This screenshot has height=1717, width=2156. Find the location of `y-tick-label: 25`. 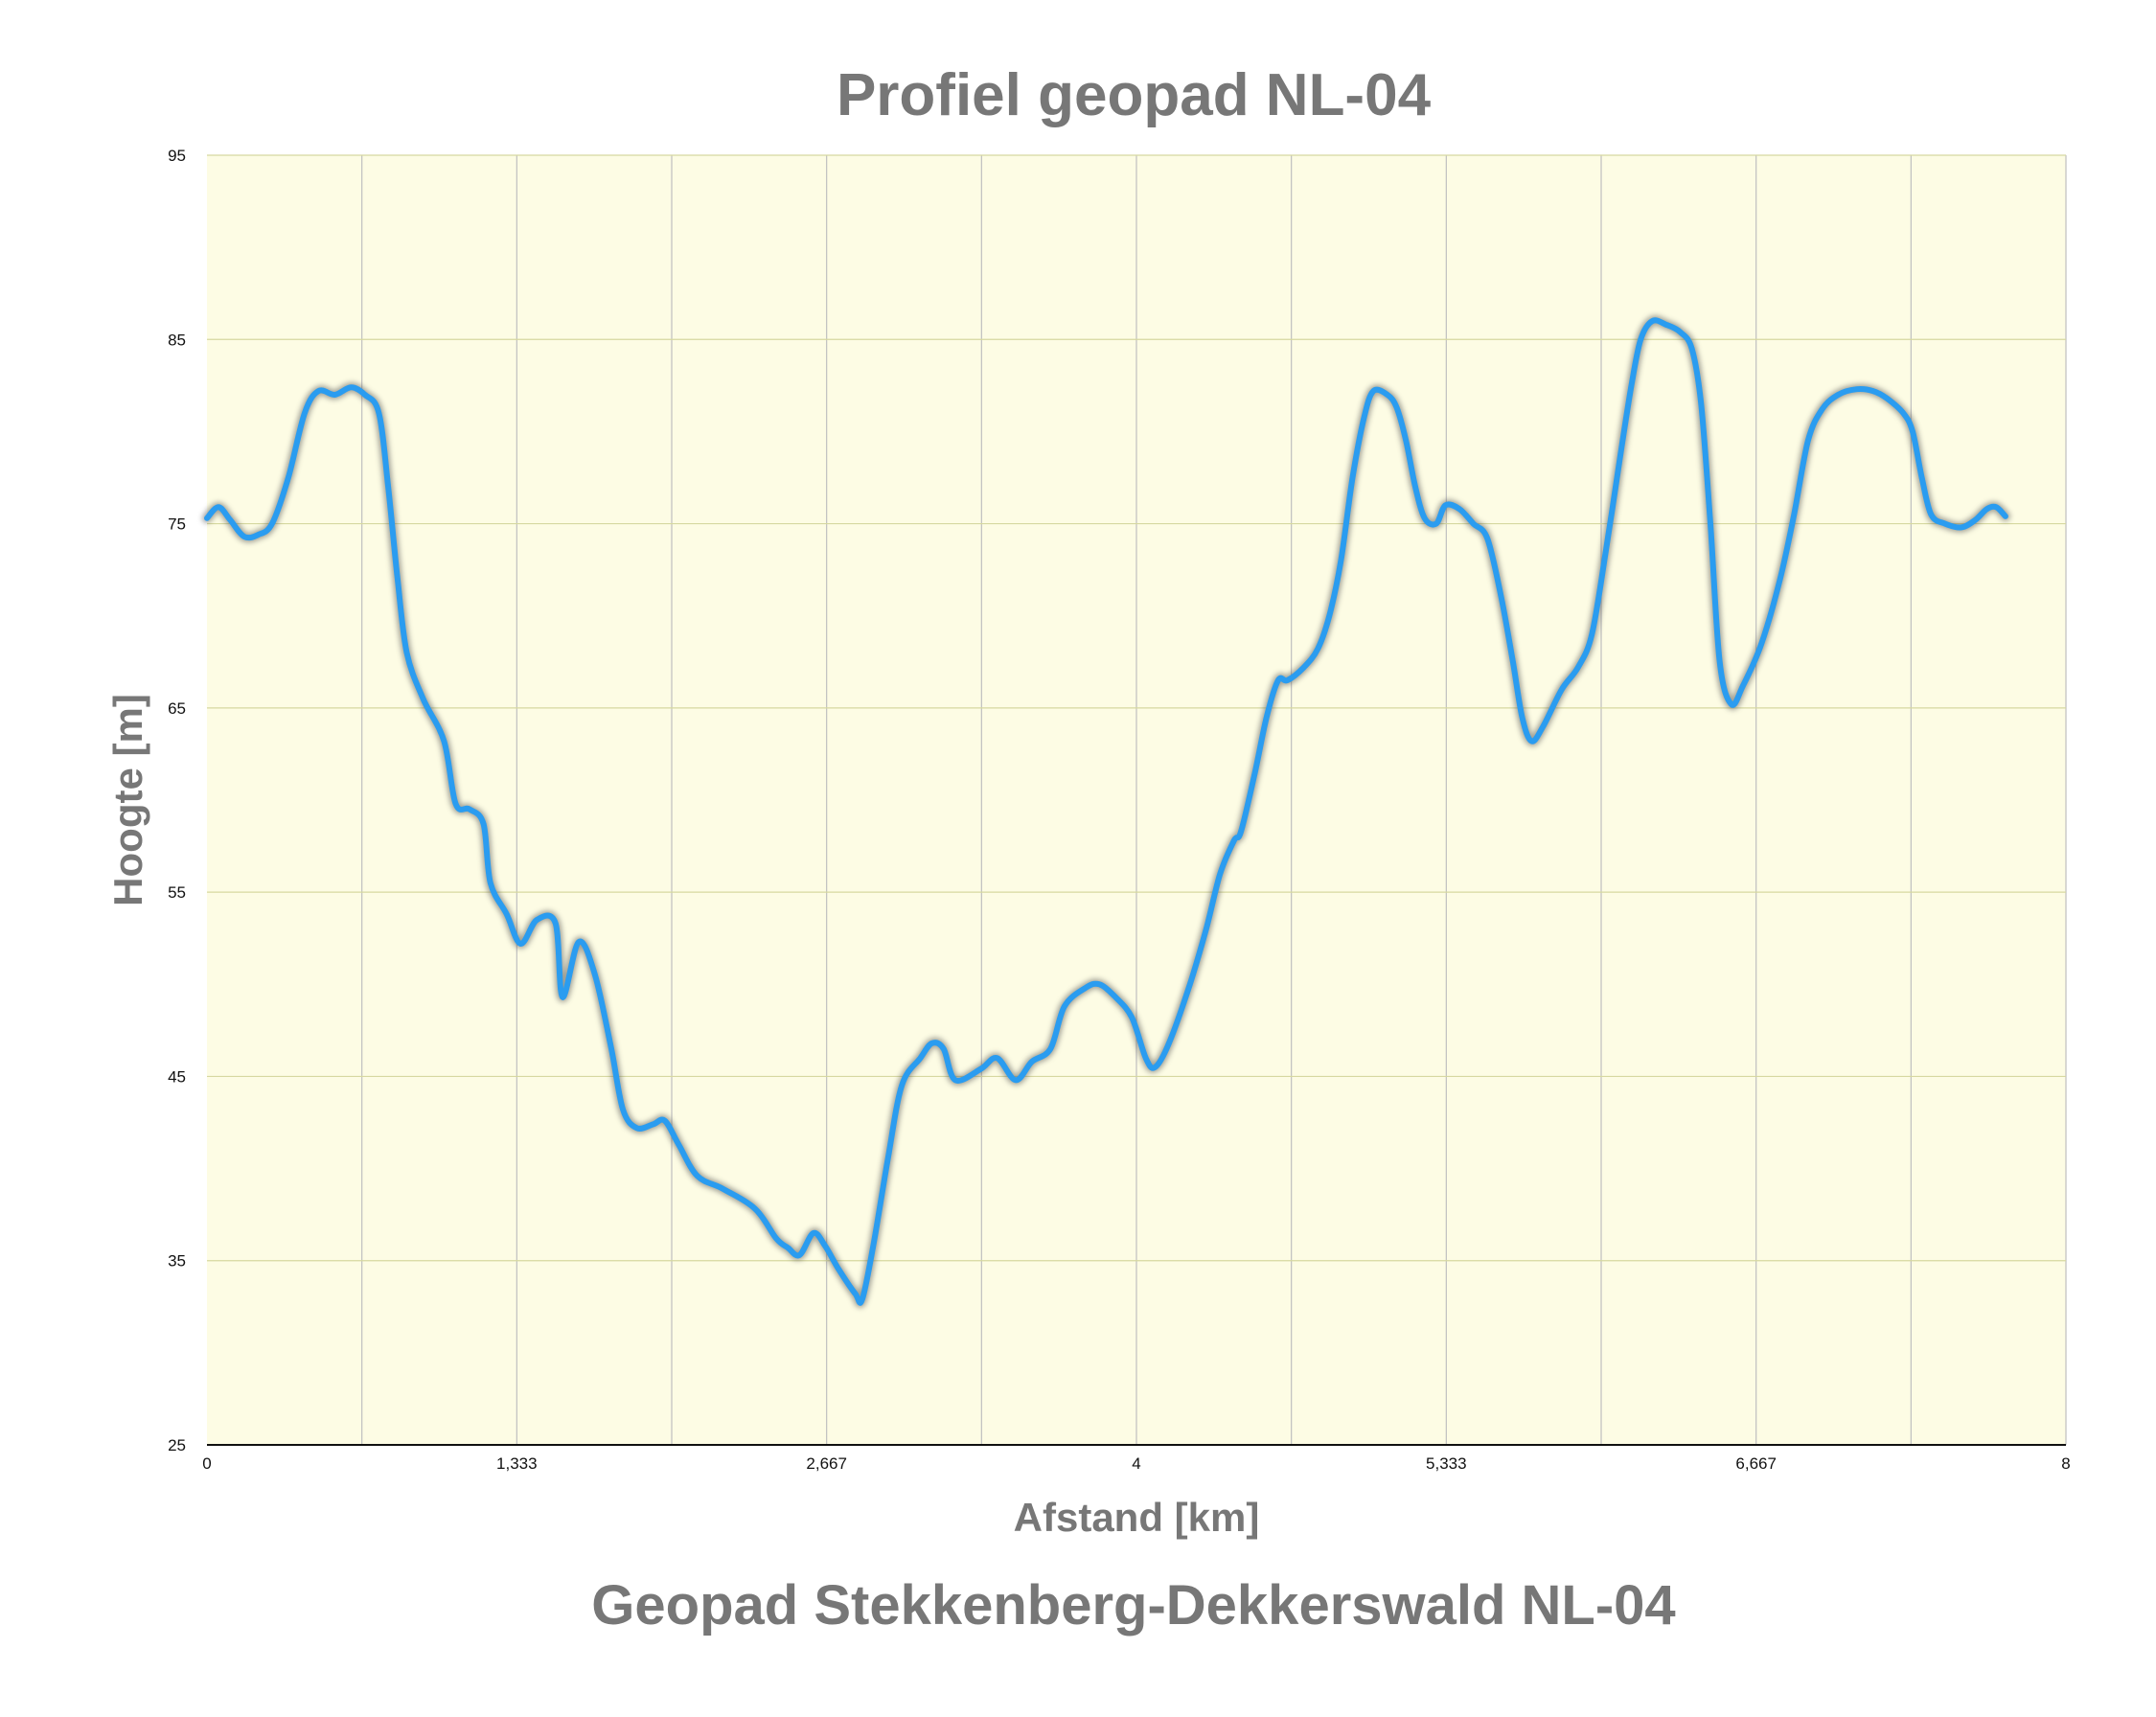

y-tick-label: 25 is located at coordinates (177, 1445).